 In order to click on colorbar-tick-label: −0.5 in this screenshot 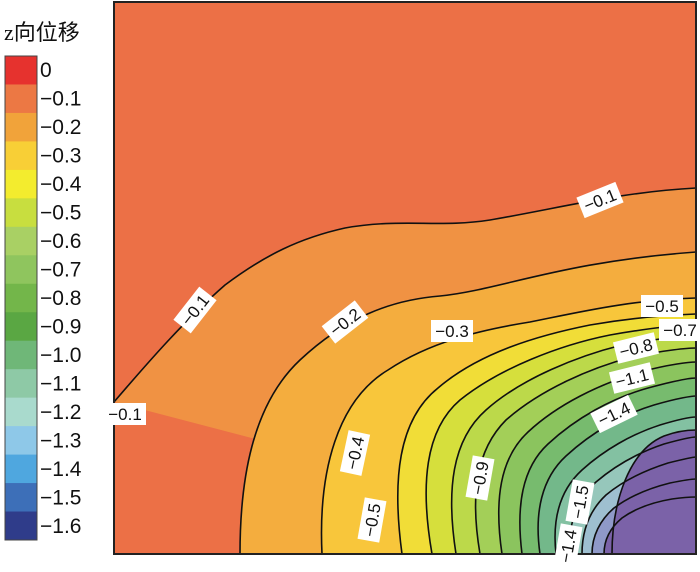, I will do `click(60, 213)`.